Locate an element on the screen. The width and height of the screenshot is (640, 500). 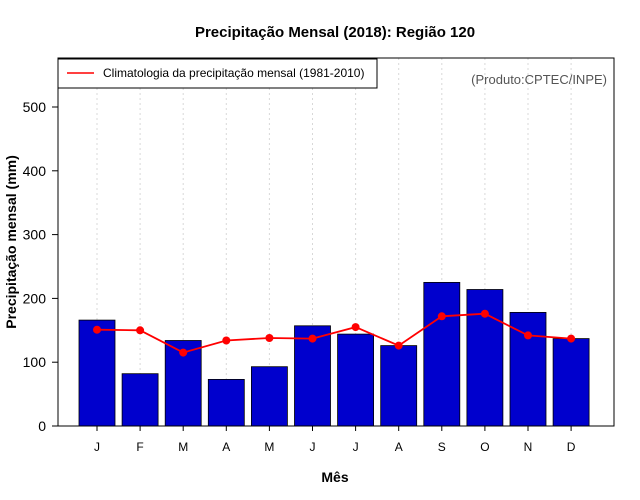
climatology-line is located at coordinates (334, 333).